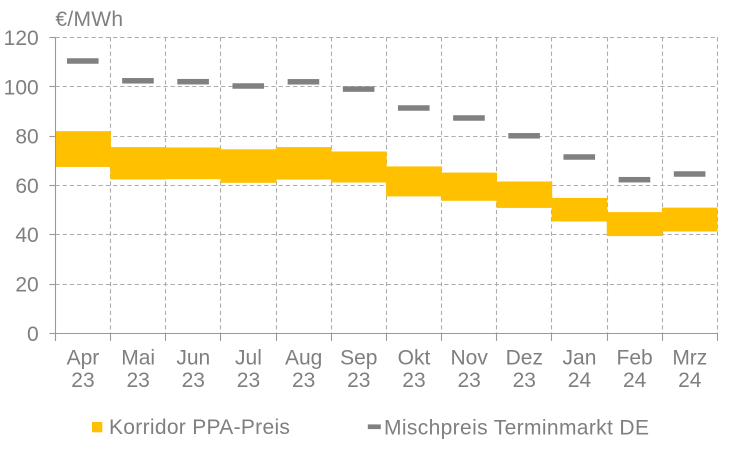 The height and width of the screenshot is (459, 735). What do you see at coordinates (580, 358) in the screenshot?
I see `svg-text: Jan` at bounding box center [580, 358].